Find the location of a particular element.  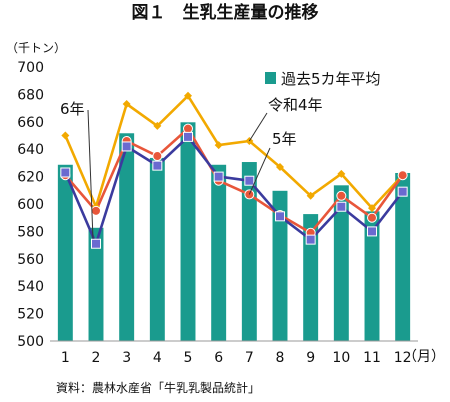

x-tick-label: 1 is located at coordinates (65, 358).